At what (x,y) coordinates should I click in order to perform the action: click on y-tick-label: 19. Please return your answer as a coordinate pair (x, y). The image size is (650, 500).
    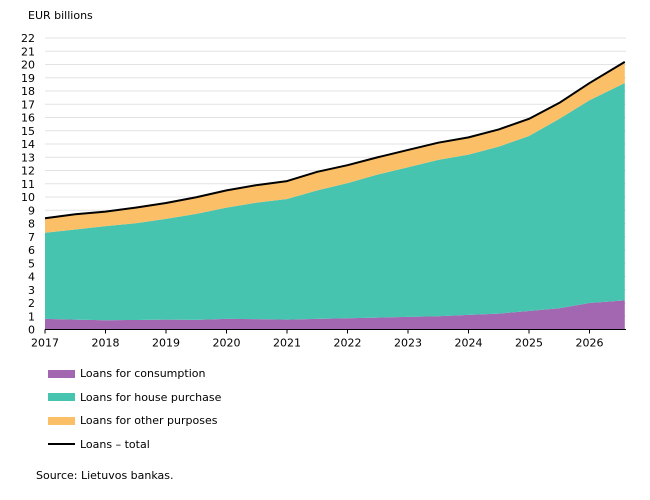
    Looking at the image, I should click on (28, 78).